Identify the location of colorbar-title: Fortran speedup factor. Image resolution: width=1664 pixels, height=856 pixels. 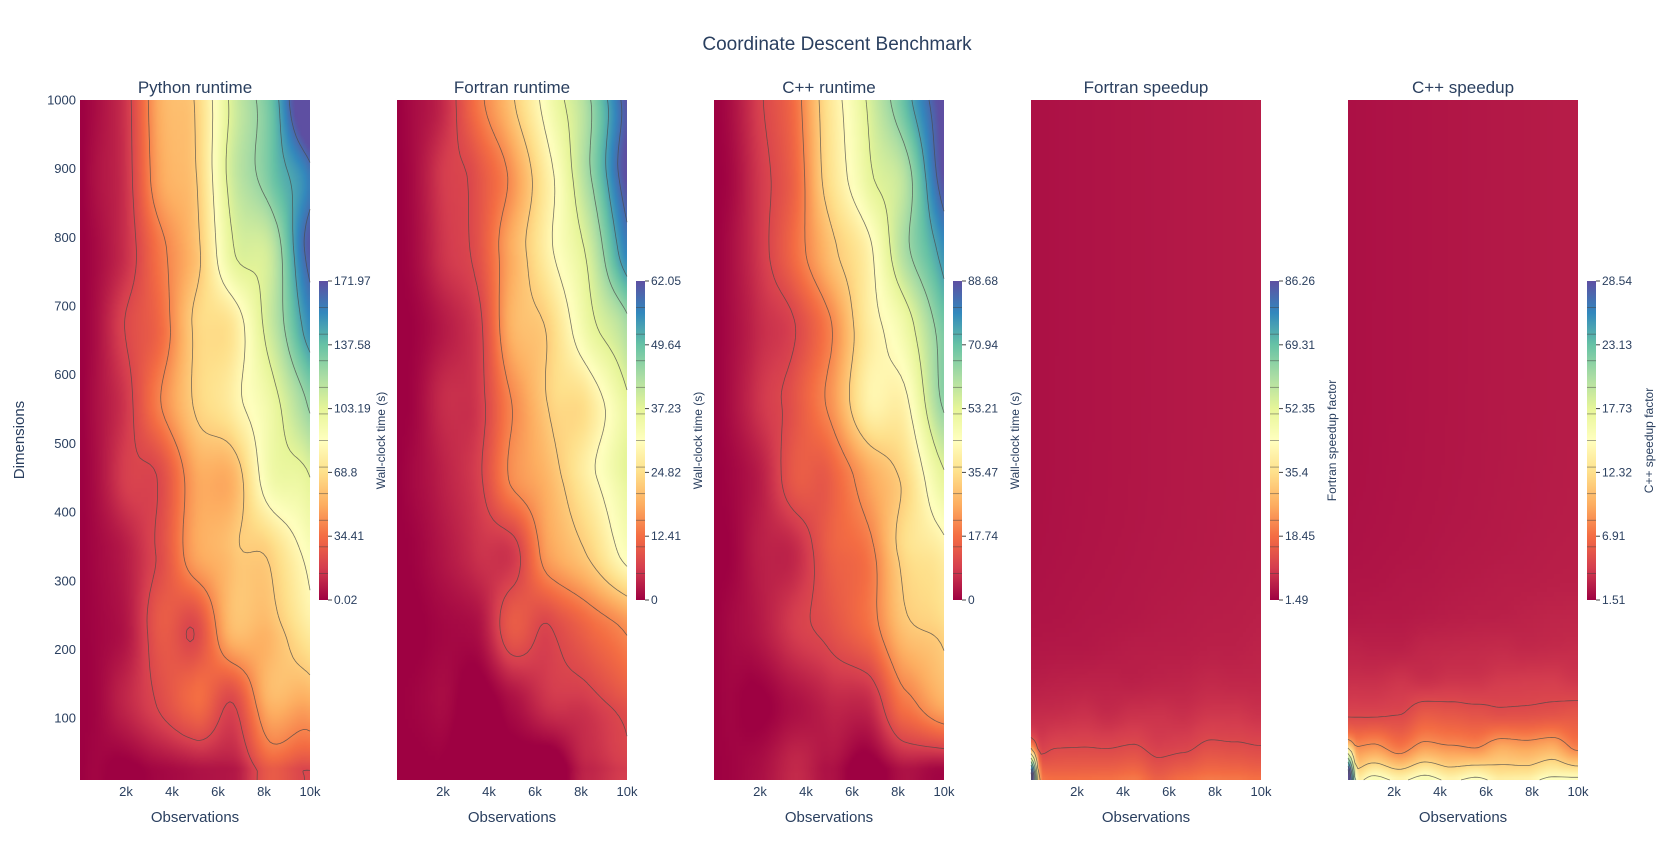
(1332, 440).